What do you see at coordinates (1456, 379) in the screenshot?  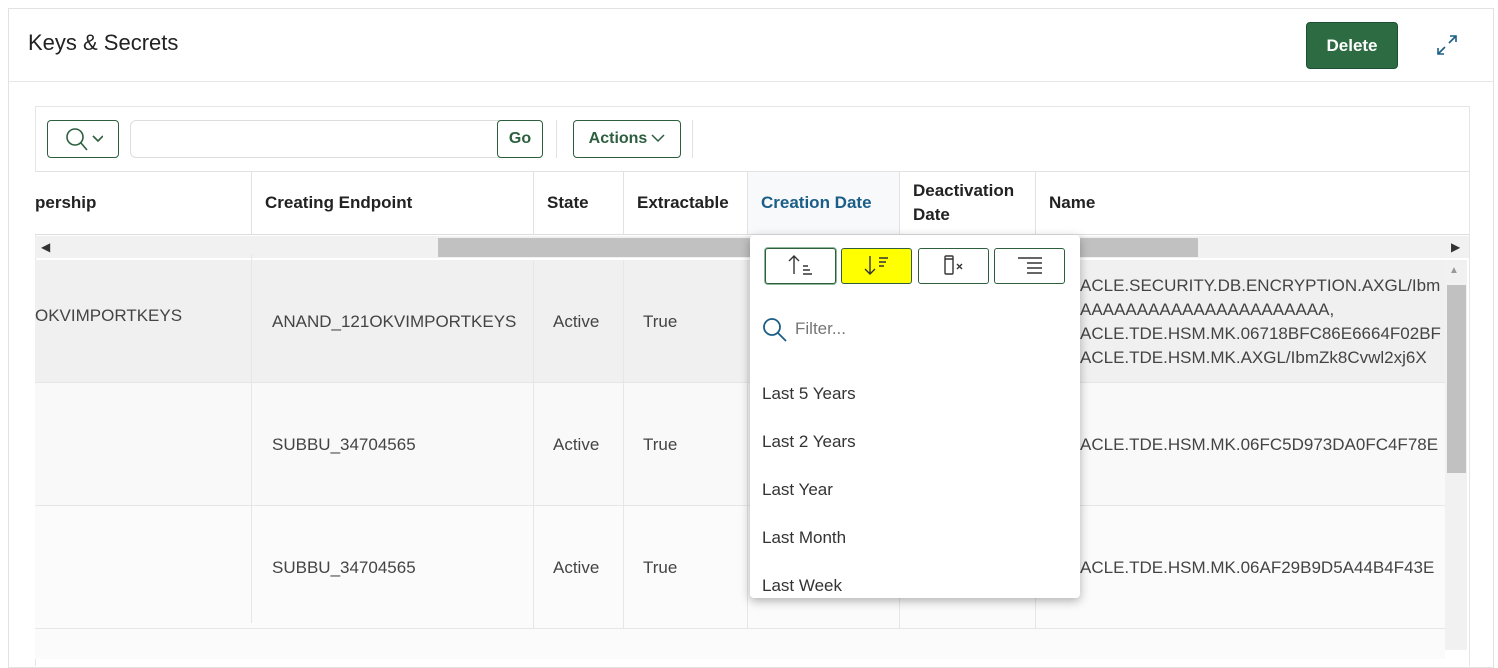 I see `vertical-scrollbar-thumb` at bounding box center [1456, 379].